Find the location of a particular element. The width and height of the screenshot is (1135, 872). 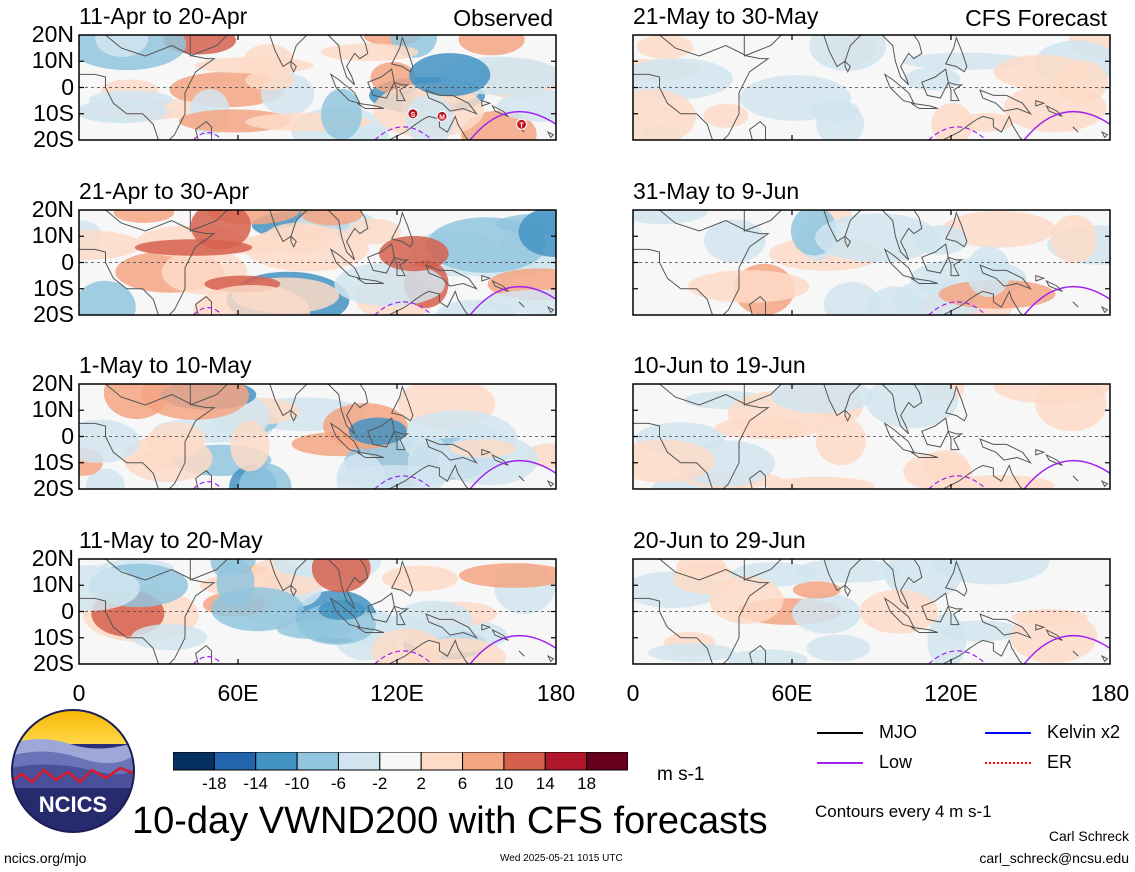

colorbar-tick-label: -14 is located at coordinates (256, 783).